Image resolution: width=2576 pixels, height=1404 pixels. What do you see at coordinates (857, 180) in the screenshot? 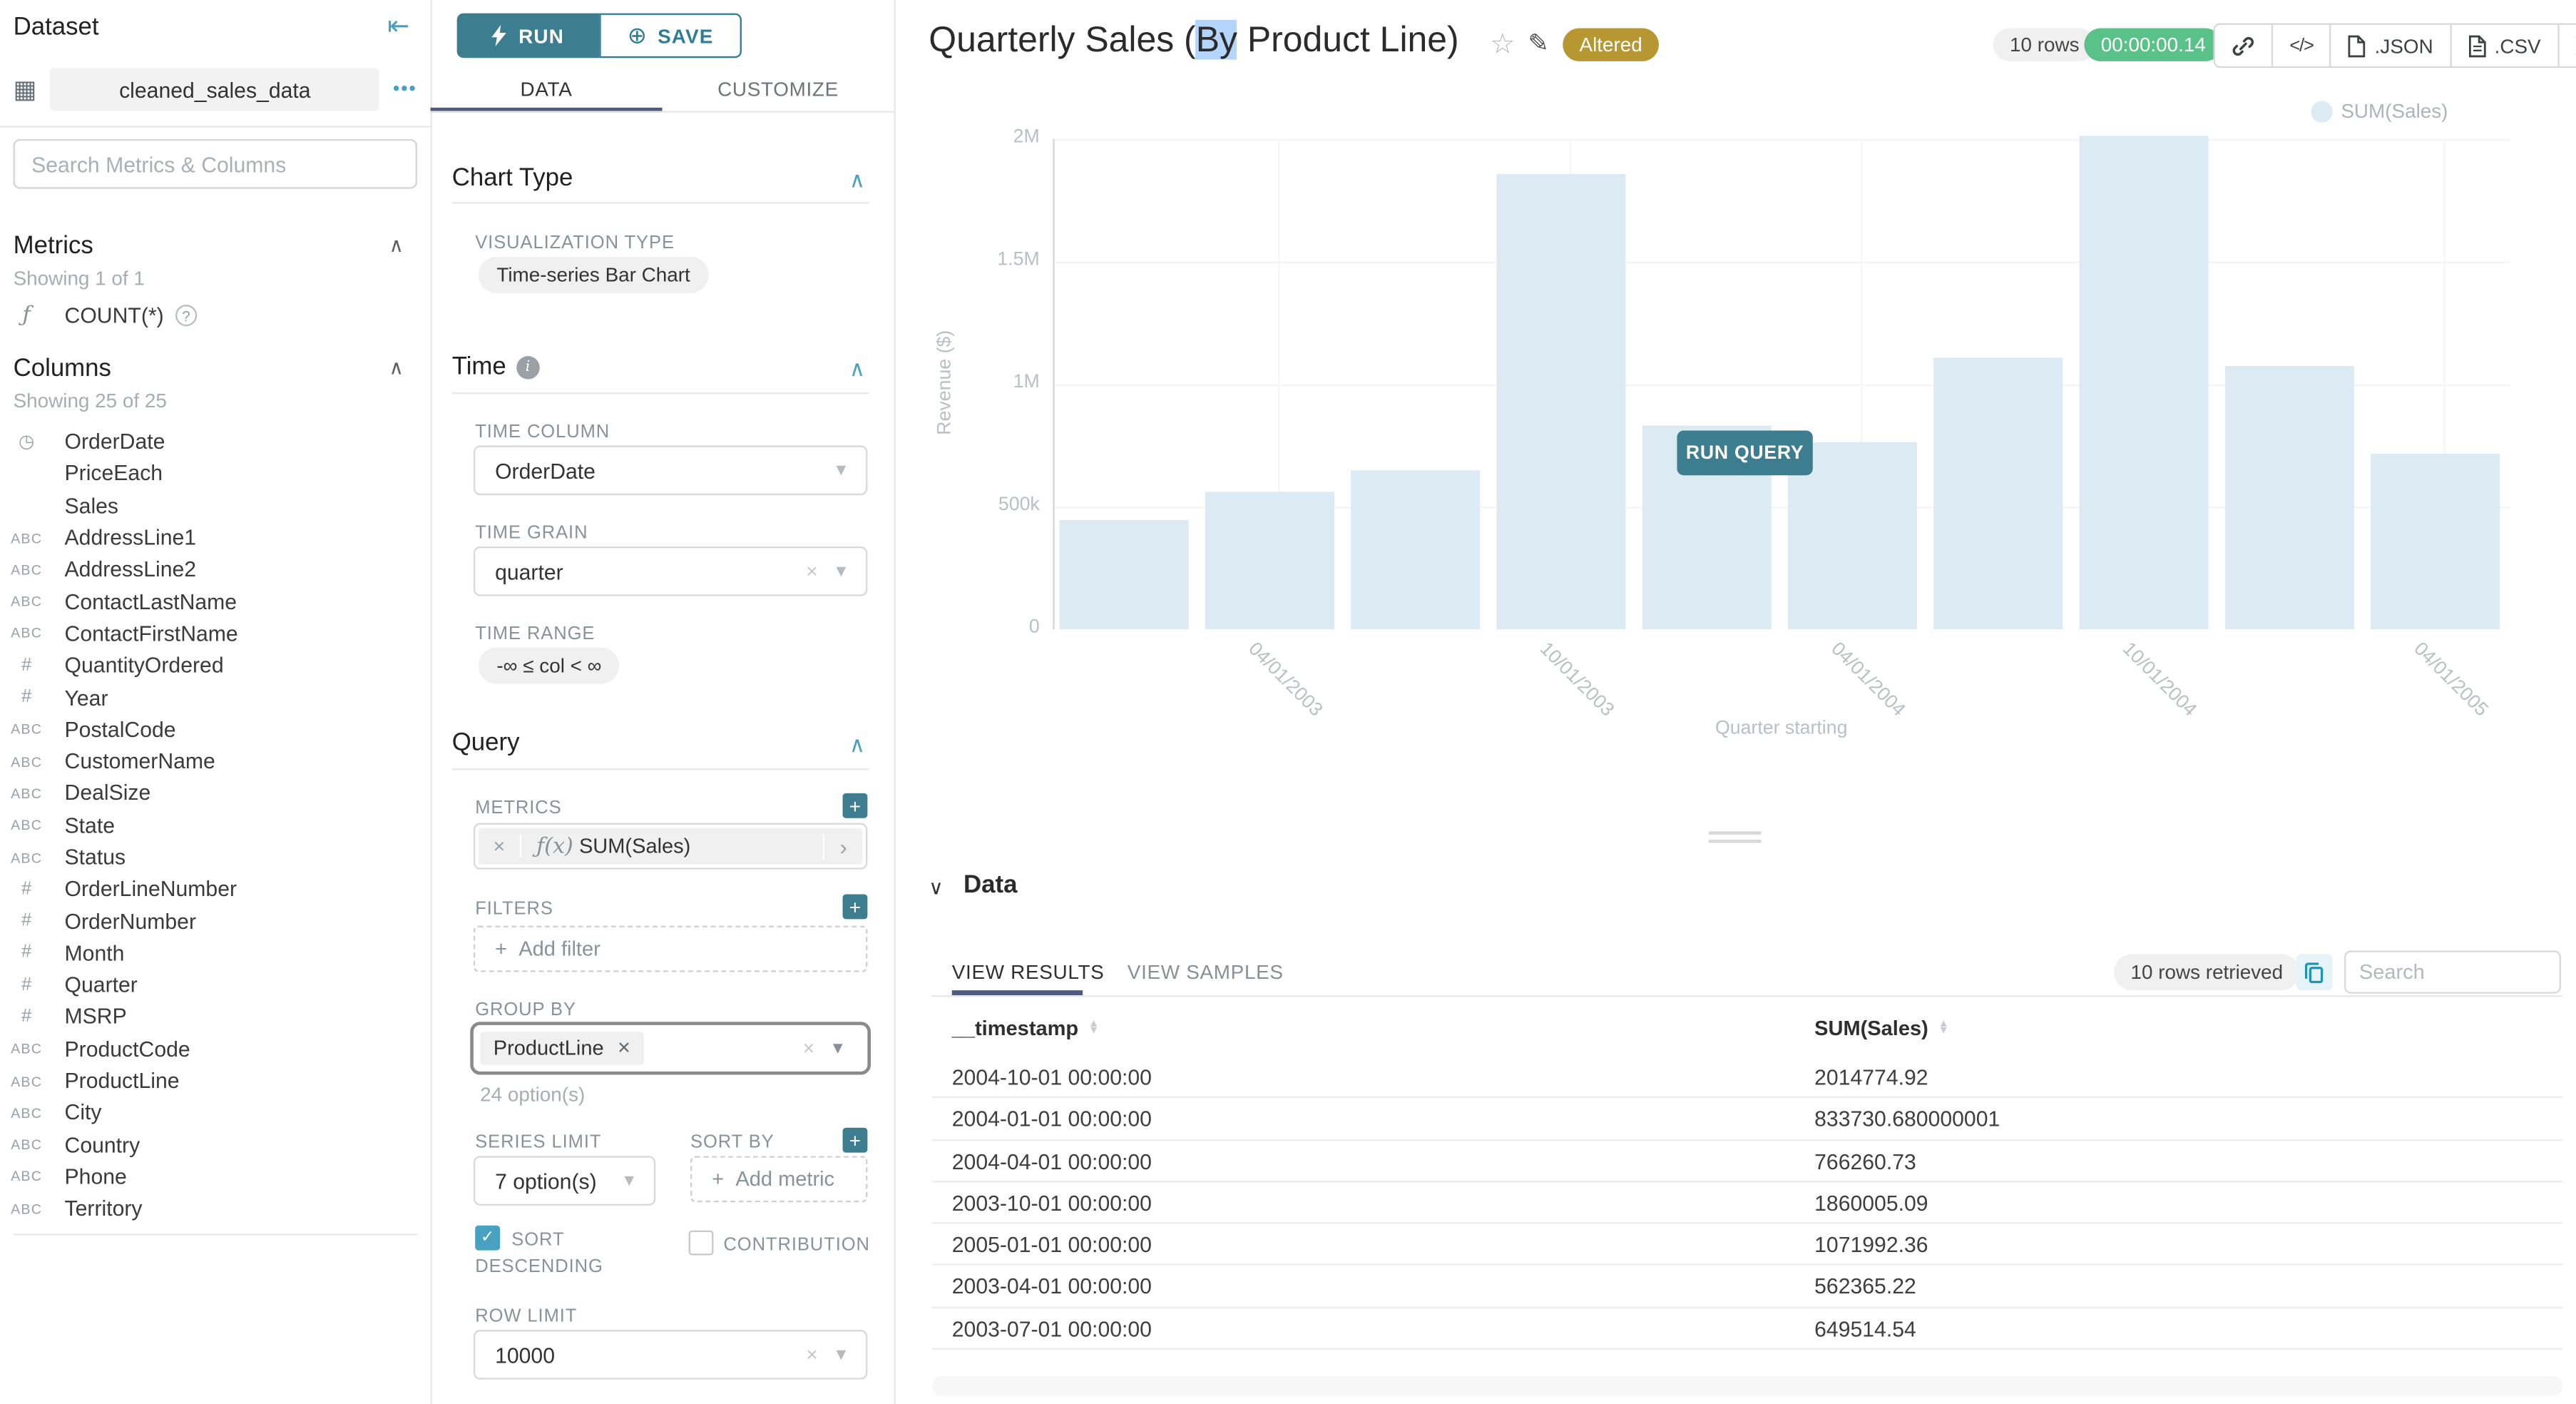
I see `chart-type-collapse-icon: ∧` at bounding box center [857, 180].